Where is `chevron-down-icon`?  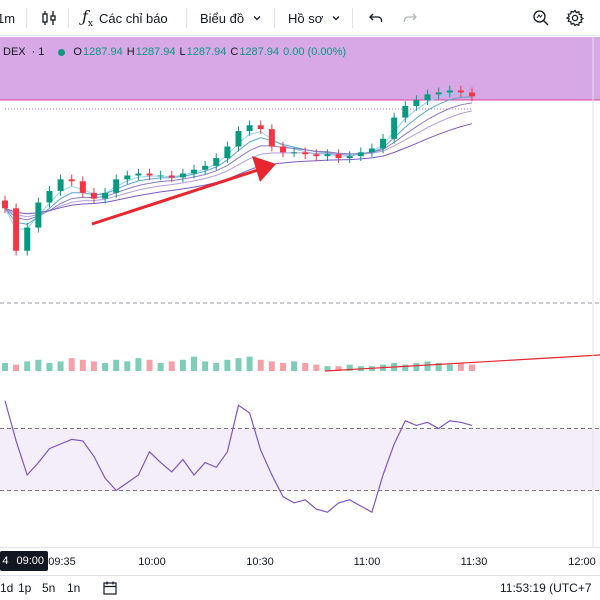
chevron-down-icon is located at coordinates (336, 18).